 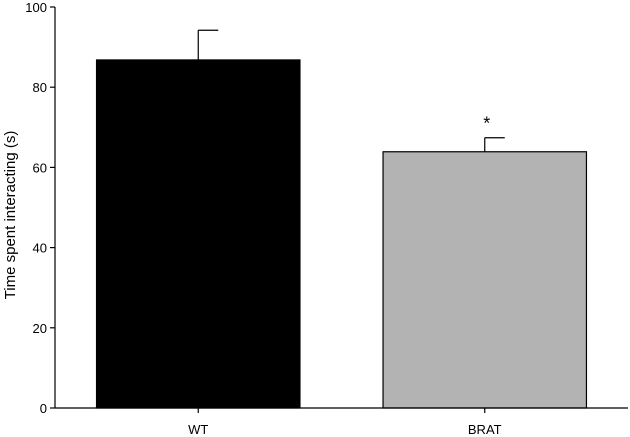 What do you see at coordinates (40, 87) in the screenshot?
I see `y-tick-label-80: 80` at bounding box center [40, 87].